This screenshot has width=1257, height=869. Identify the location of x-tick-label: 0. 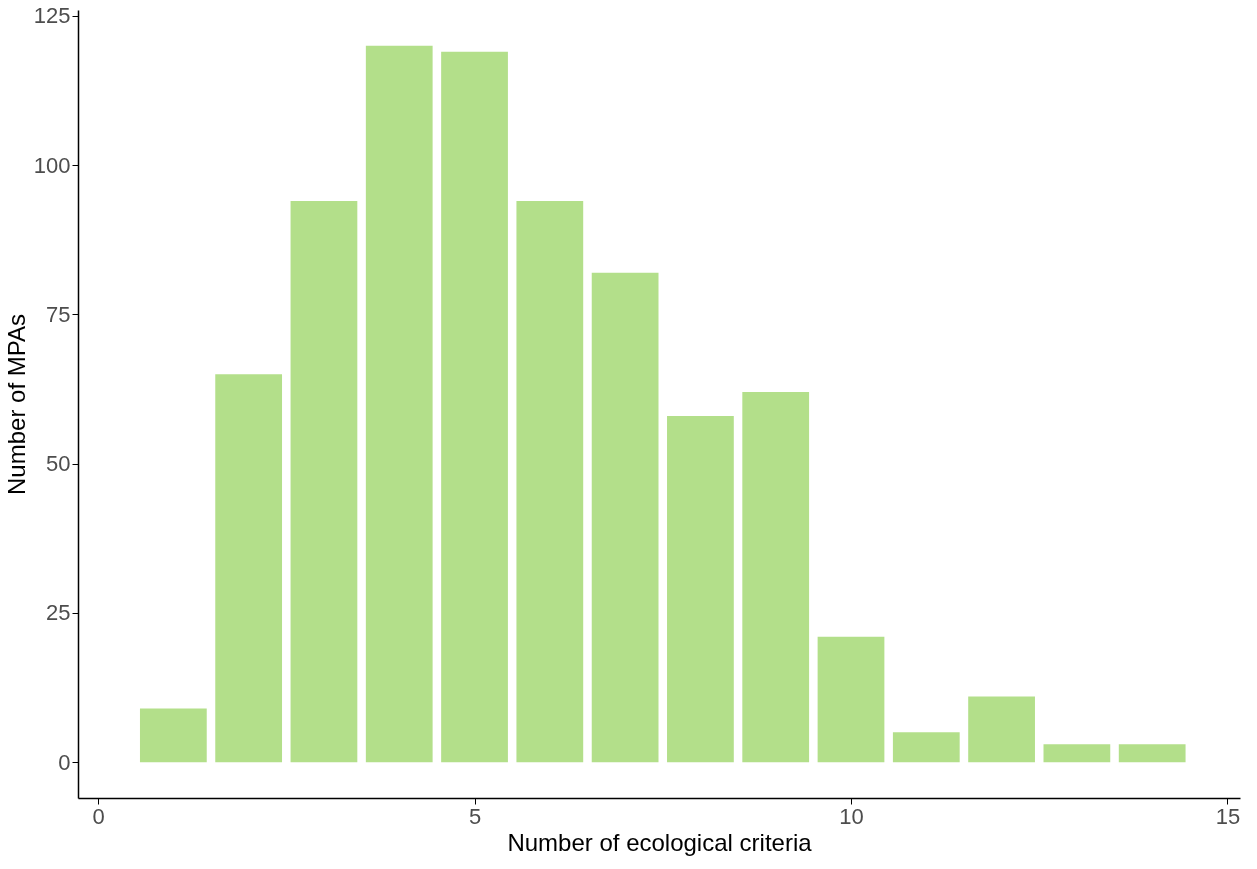
(98, 816).